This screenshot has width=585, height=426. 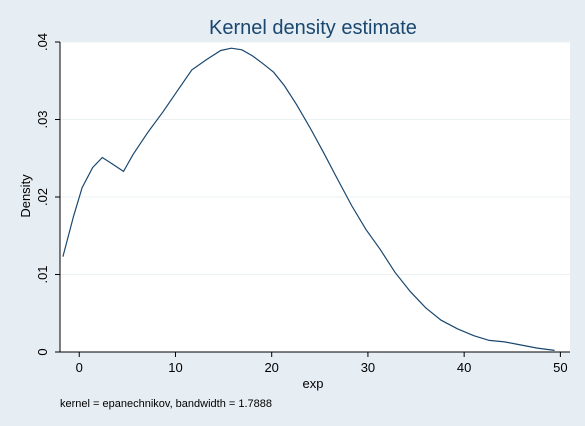 What do you see at coordinates (25, 196) in the screenshot?
I see `y-axis-title: Density` at bounding box center [25, 196].